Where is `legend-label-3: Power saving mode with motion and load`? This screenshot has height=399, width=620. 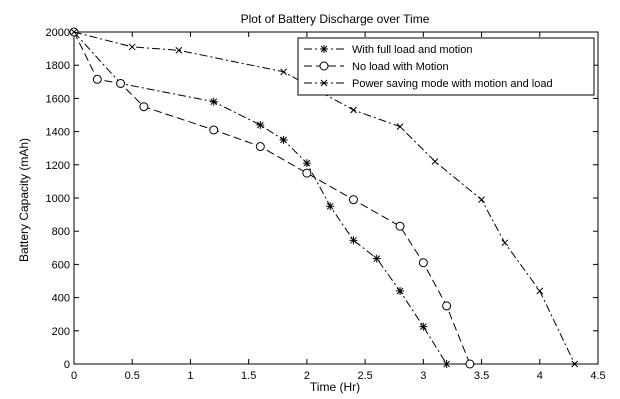
legend-label-3: Power saving mode with motion and load is located at coordinates (452, 84).